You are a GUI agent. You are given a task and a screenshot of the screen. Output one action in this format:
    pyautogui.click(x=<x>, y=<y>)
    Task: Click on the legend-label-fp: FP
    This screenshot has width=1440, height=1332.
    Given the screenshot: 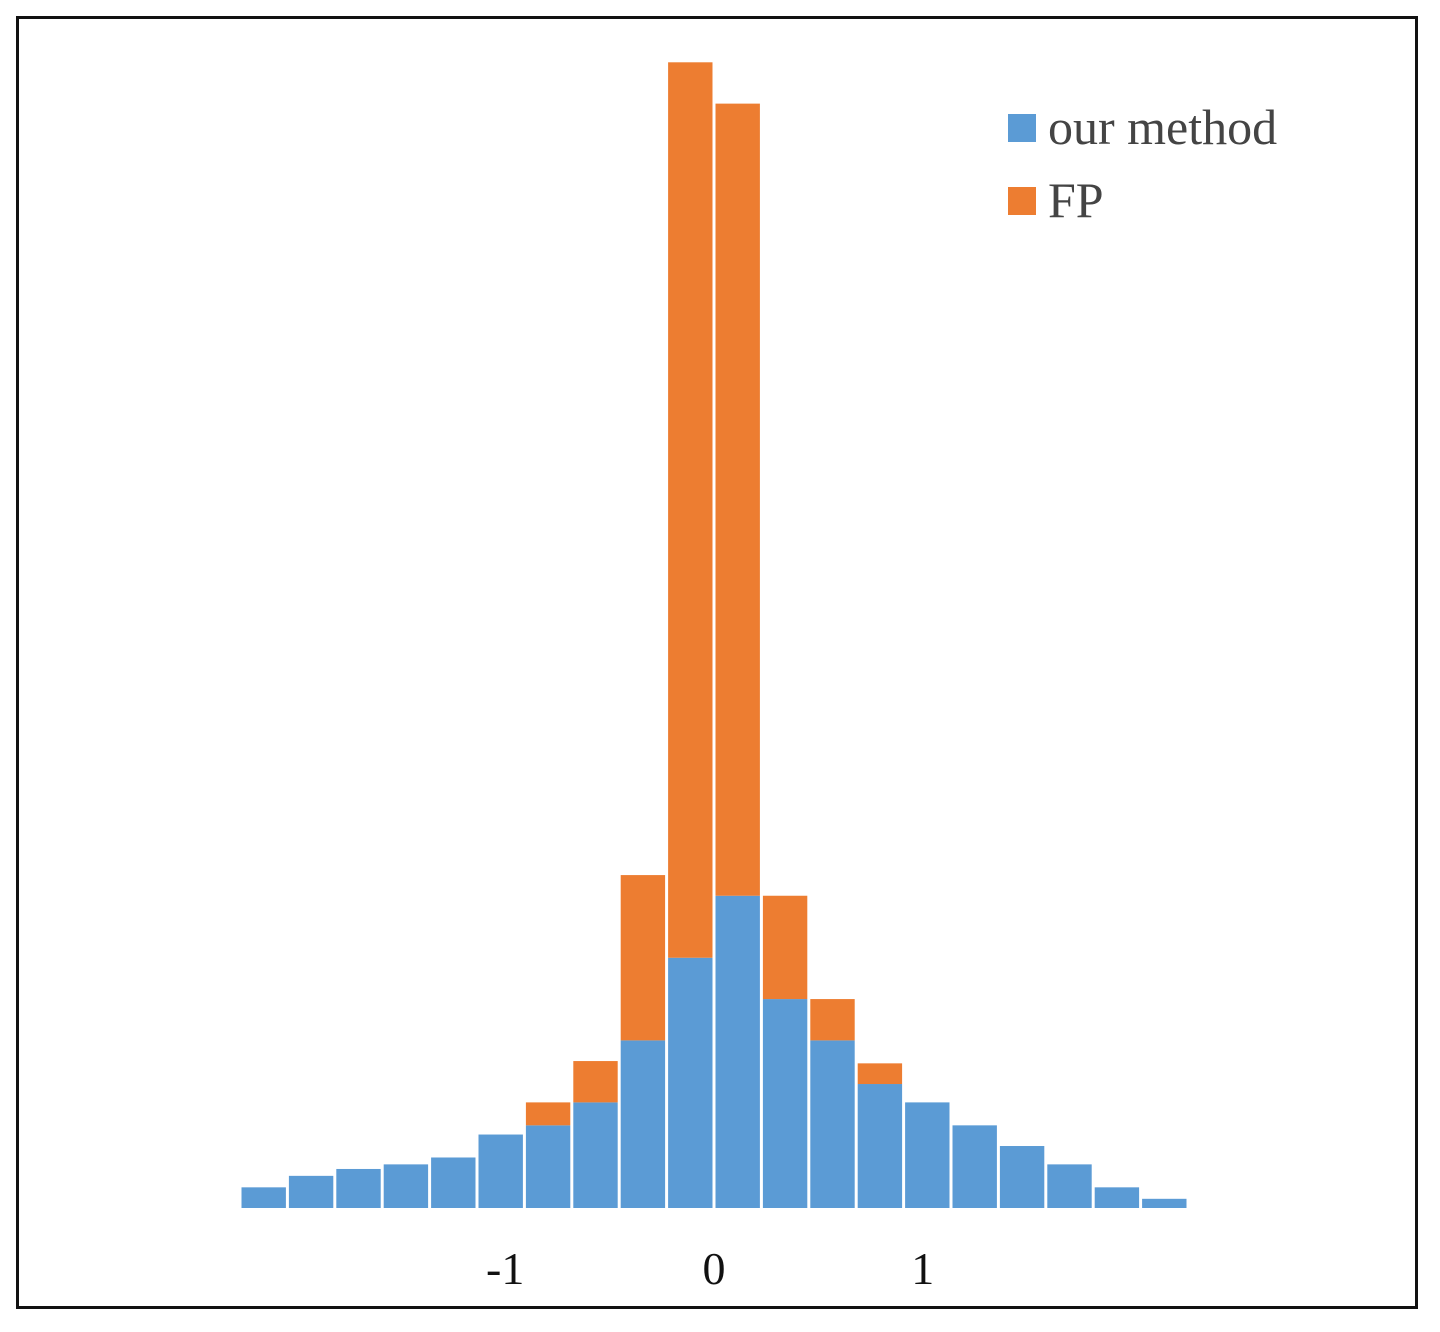 What is the action you would take?
    pyautogui.click(x=1076, y=200)
    